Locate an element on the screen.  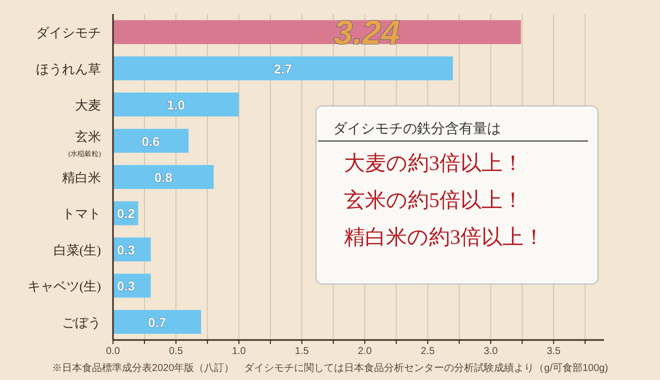
data-label: 1.0 is located at coordinates (175, 105).